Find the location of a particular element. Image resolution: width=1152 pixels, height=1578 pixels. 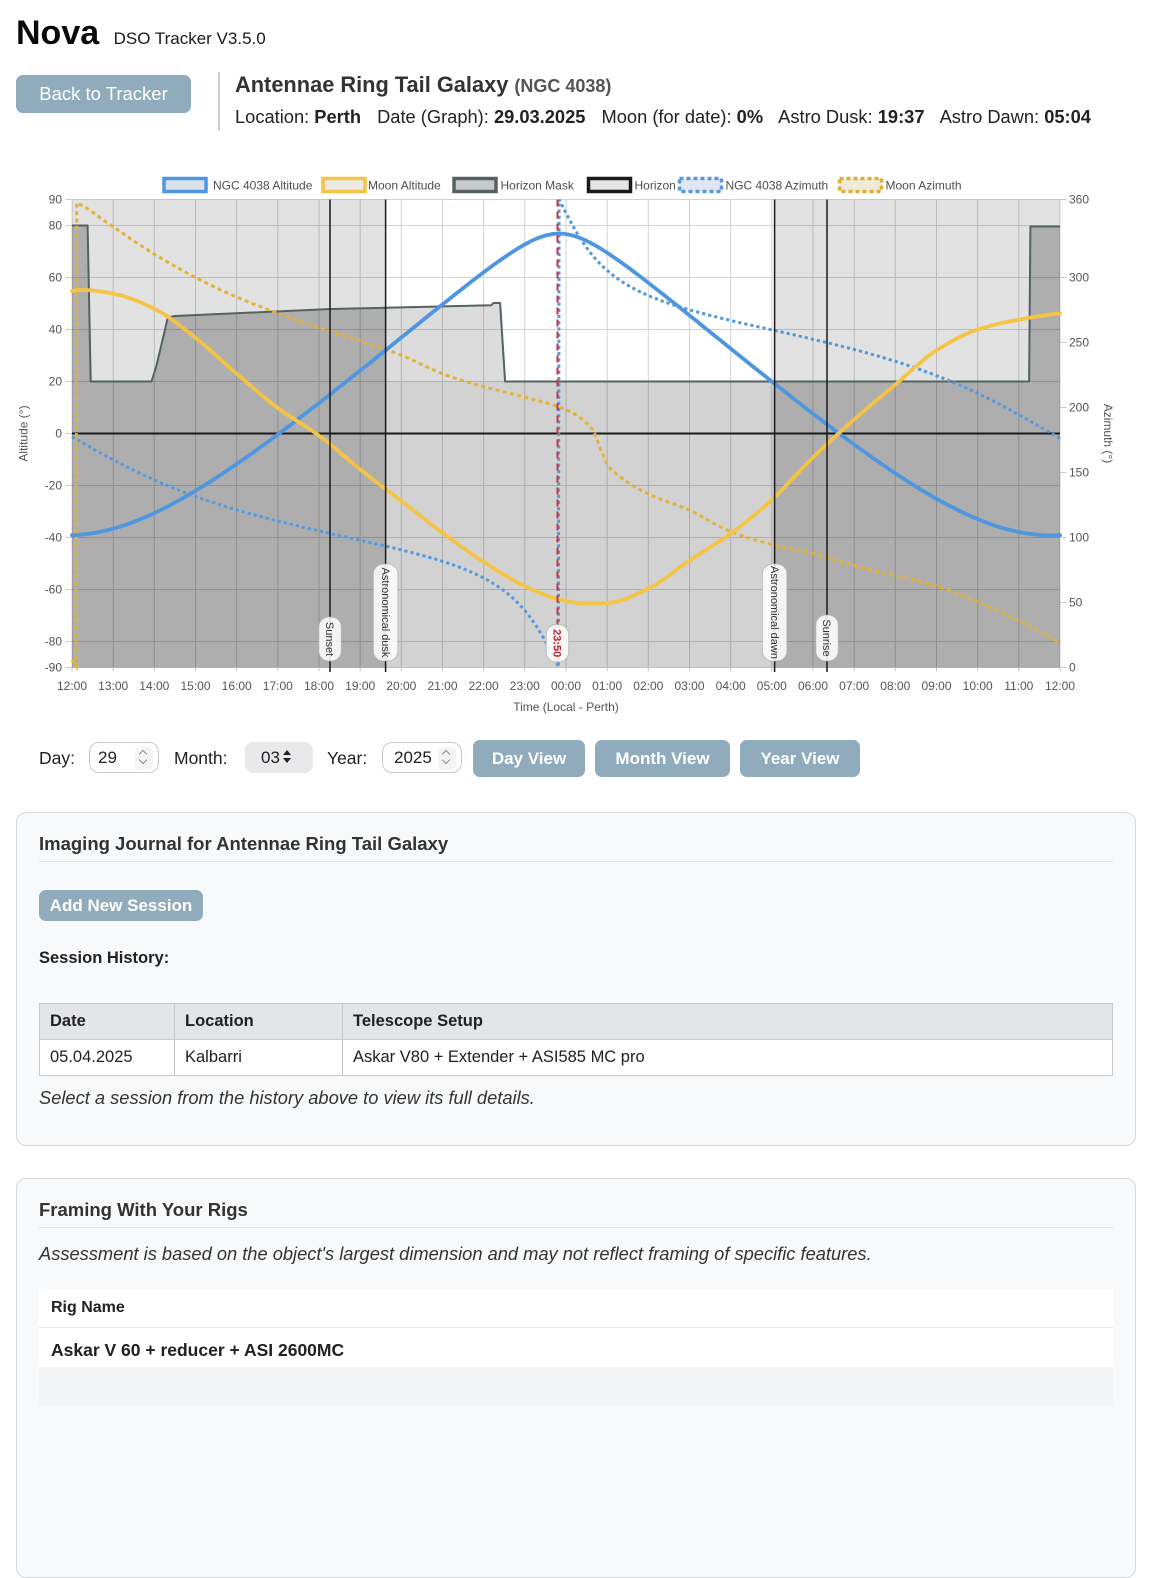

svg-text: -90 is located at coordinates (54, 668).